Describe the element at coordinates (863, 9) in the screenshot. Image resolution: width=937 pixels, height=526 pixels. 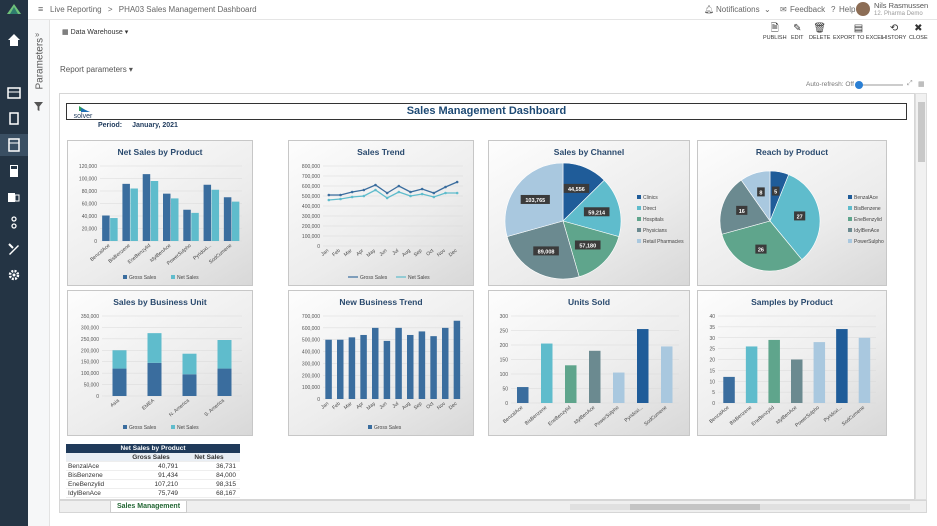
I see `avatar` at that location.